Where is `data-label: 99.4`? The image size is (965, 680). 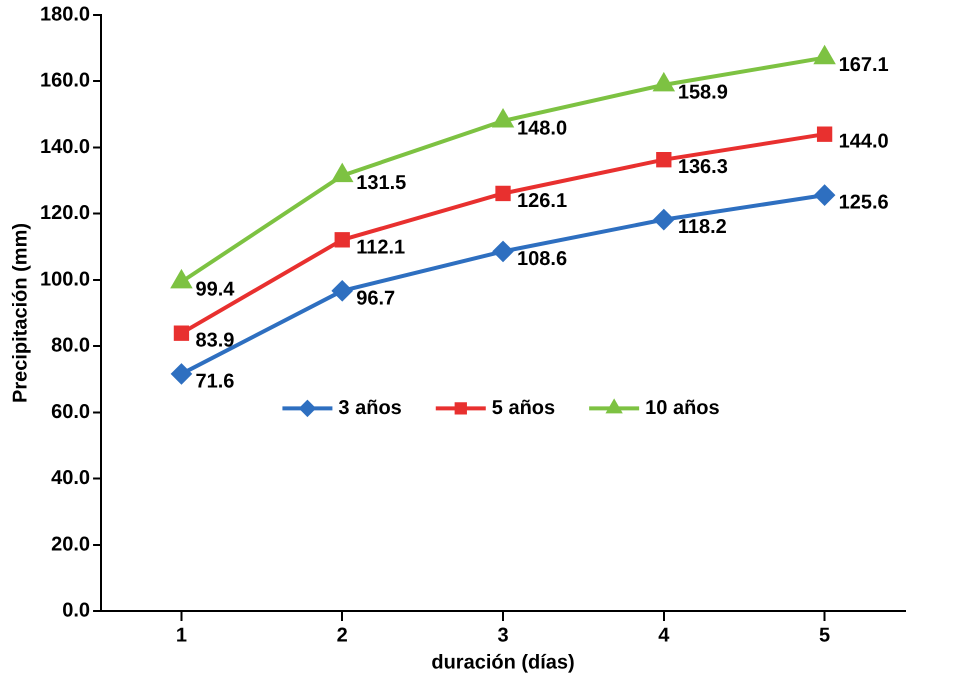
data-label: 99.4 is located at coordinates (215, 289).